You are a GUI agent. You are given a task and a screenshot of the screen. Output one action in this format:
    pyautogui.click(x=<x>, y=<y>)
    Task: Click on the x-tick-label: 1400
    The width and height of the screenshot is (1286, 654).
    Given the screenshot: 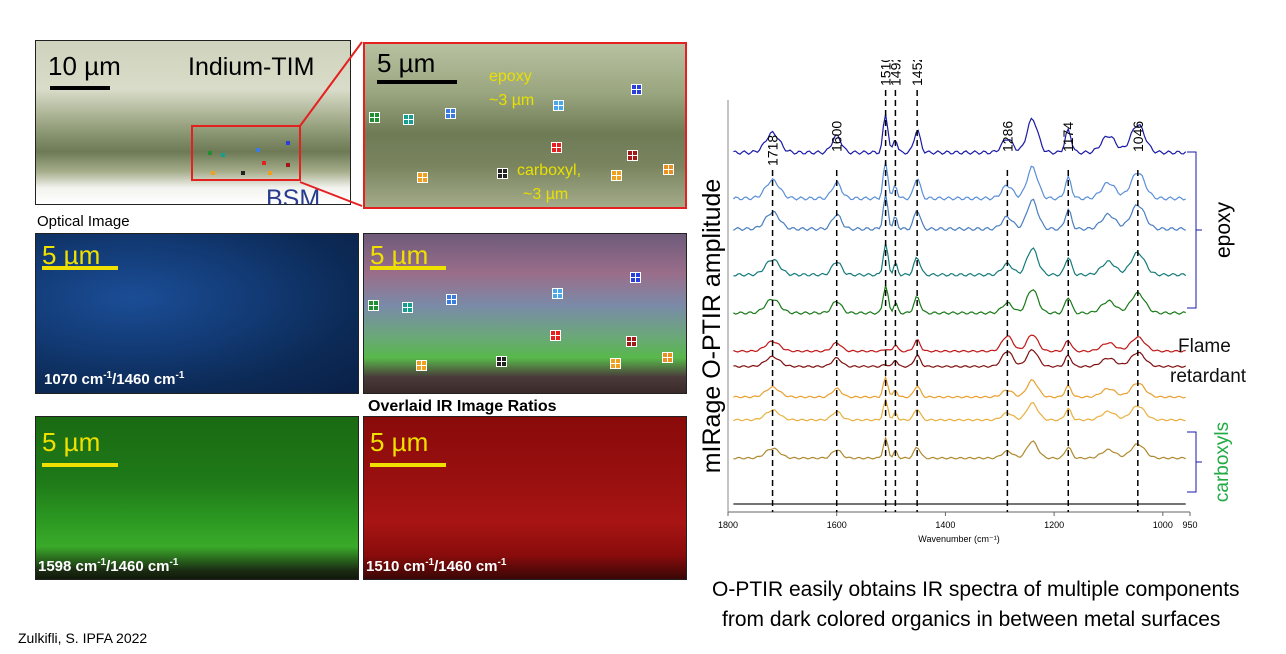 What is the action you would take?
    pyautogui.click(x=945, y=525)
    